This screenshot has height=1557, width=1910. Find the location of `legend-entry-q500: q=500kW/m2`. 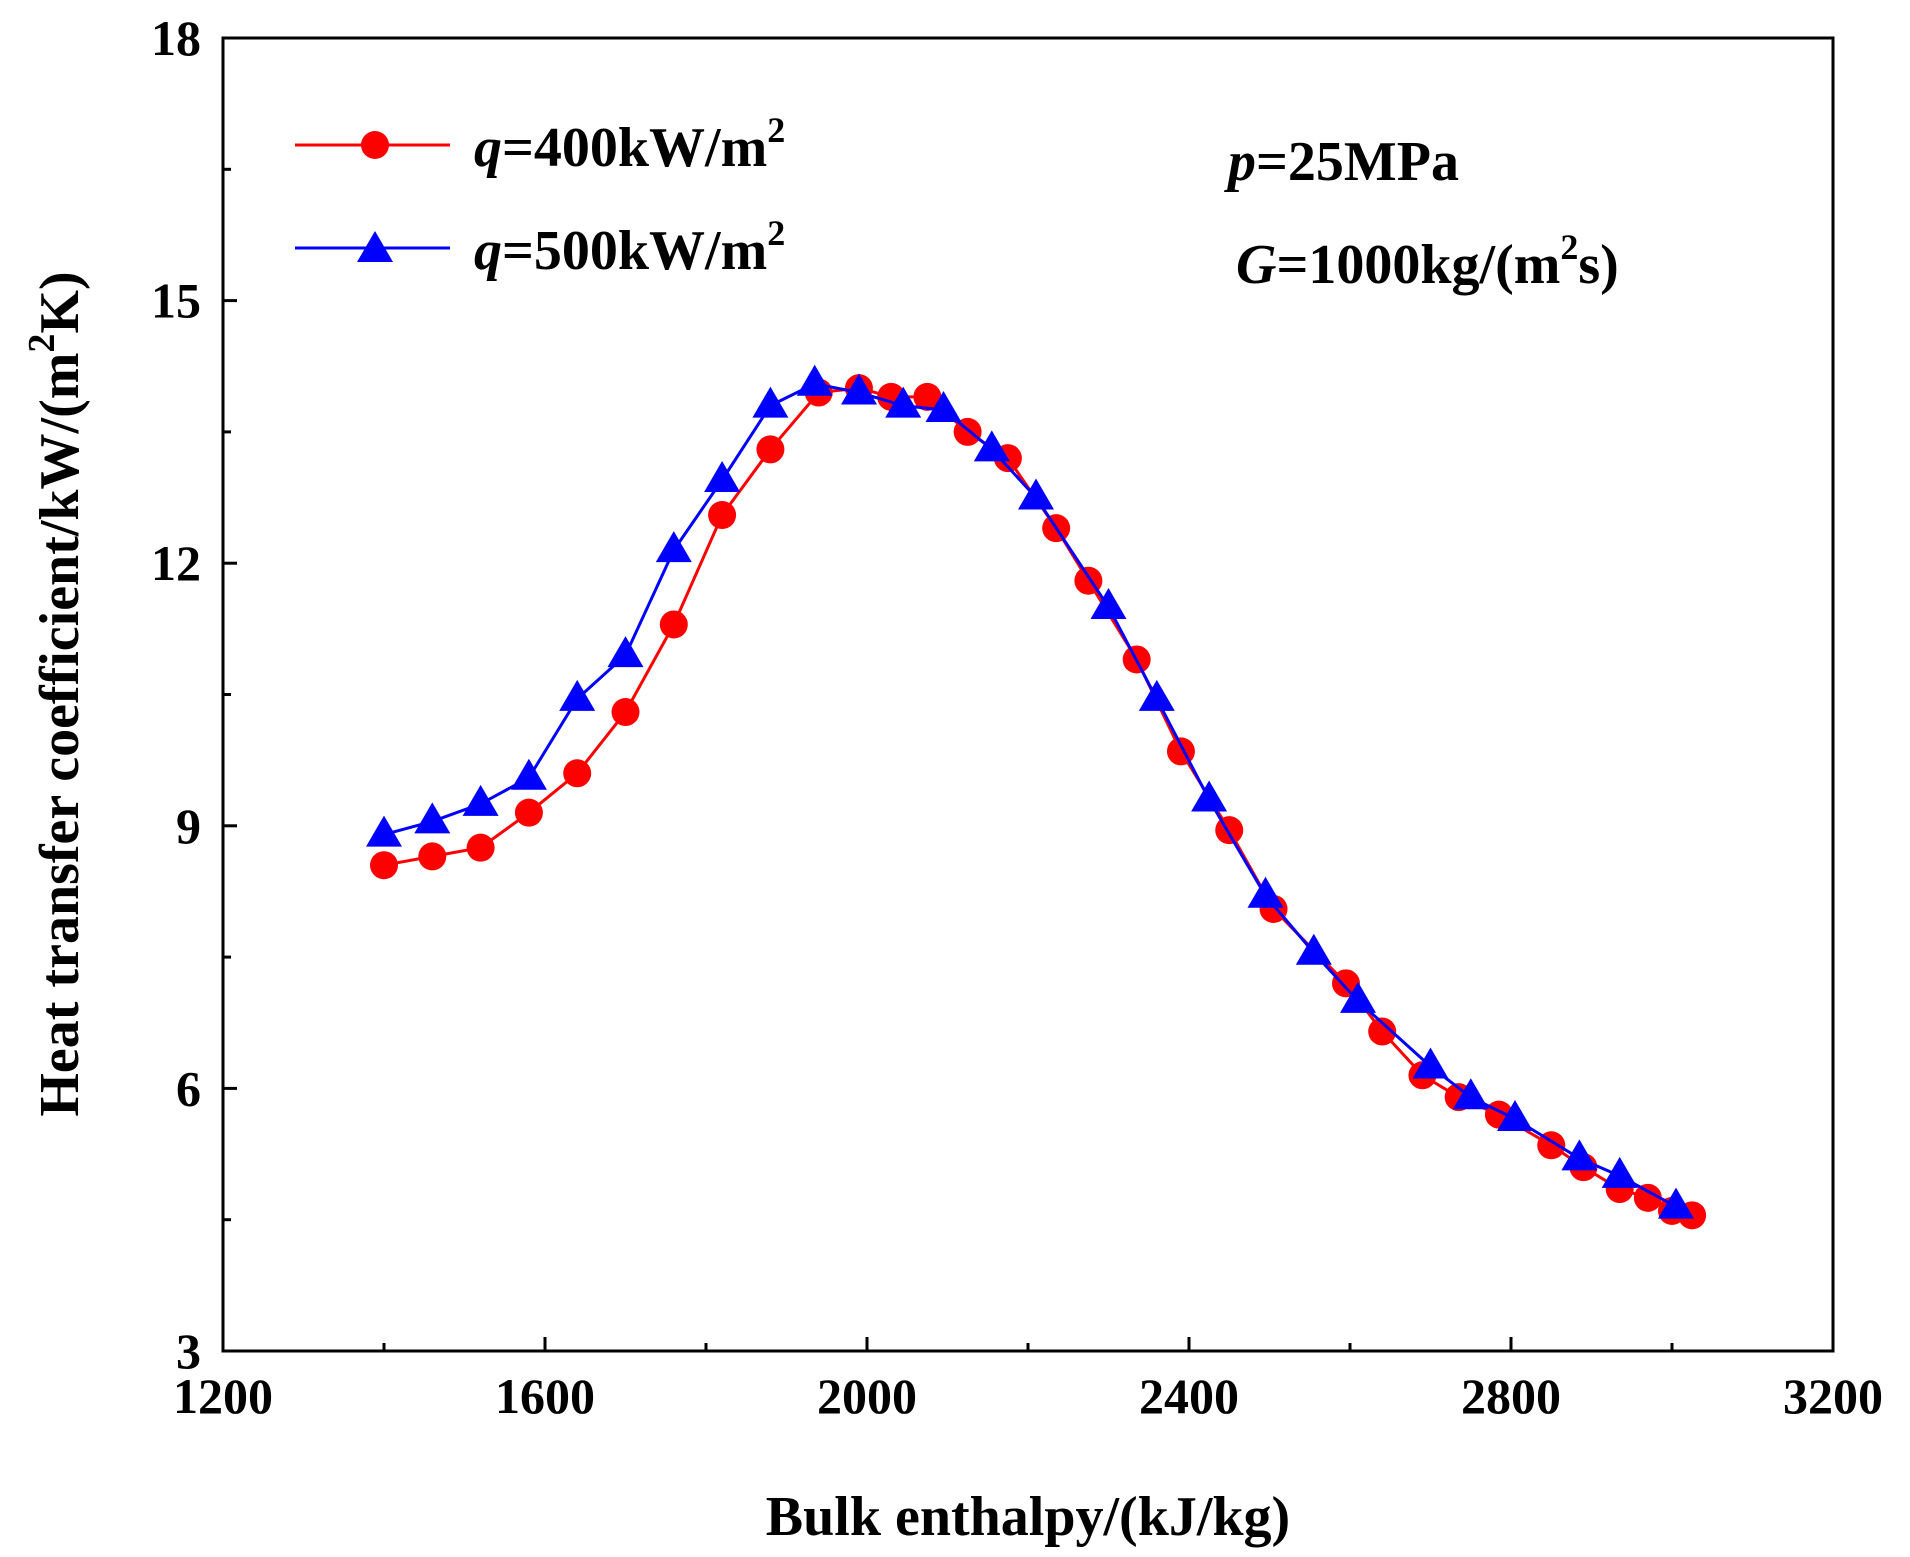

legend-entry-q500: q=500kW/m2 is located at coordinates (540, 247).